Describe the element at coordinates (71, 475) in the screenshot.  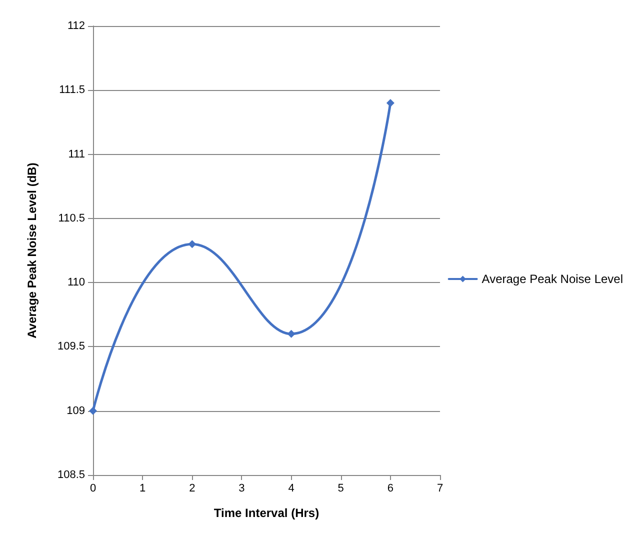
I see `y-tick-label: 108.5` at that location.